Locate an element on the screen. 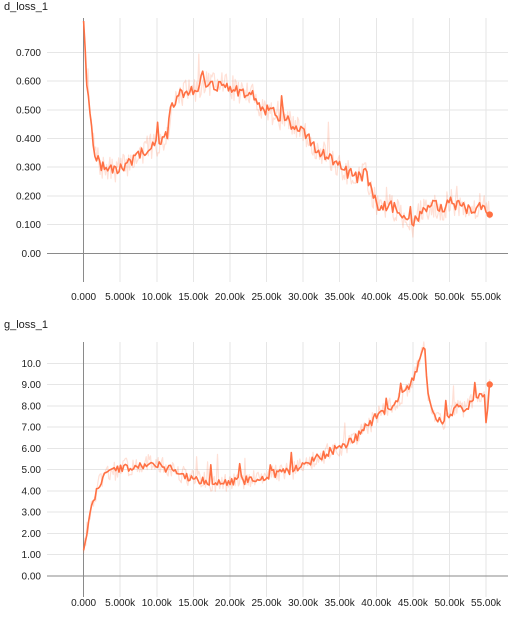 The image size is (531, 623). y-tick-label: 2.00 is located at coordinates (32, 534).